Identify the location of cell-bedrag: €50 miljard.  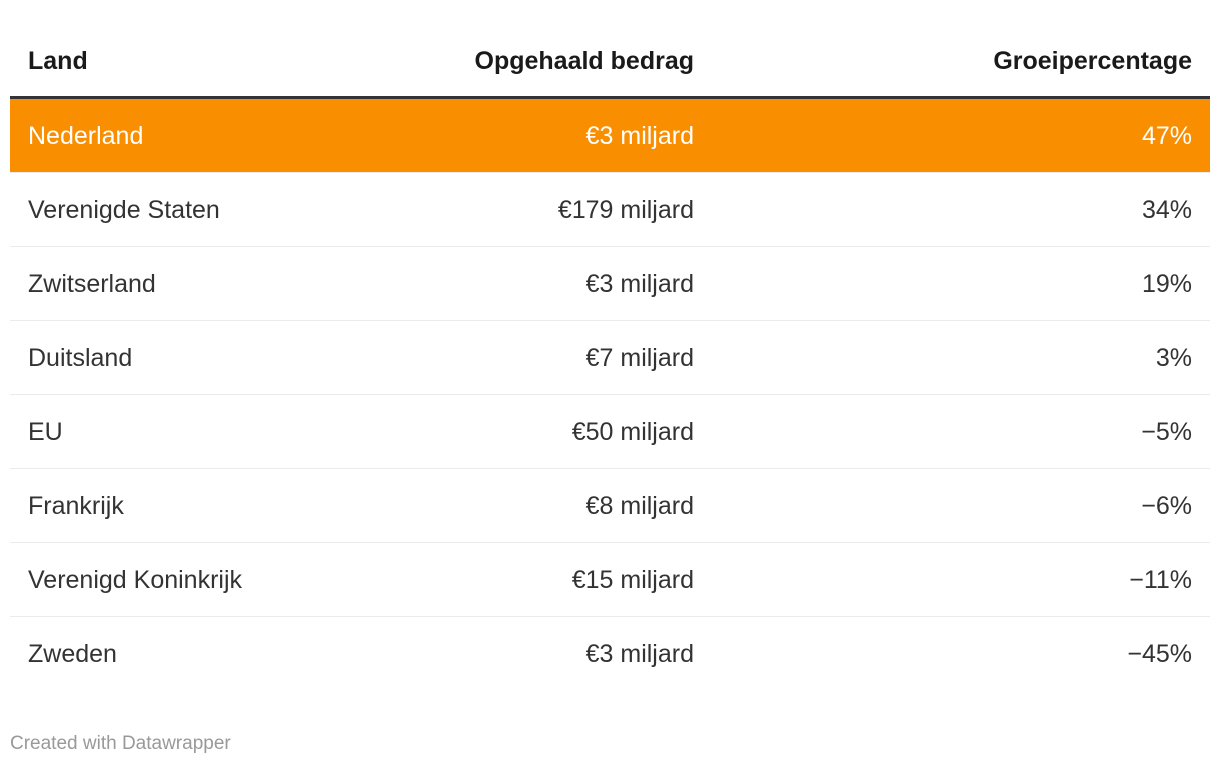
(632, 431).